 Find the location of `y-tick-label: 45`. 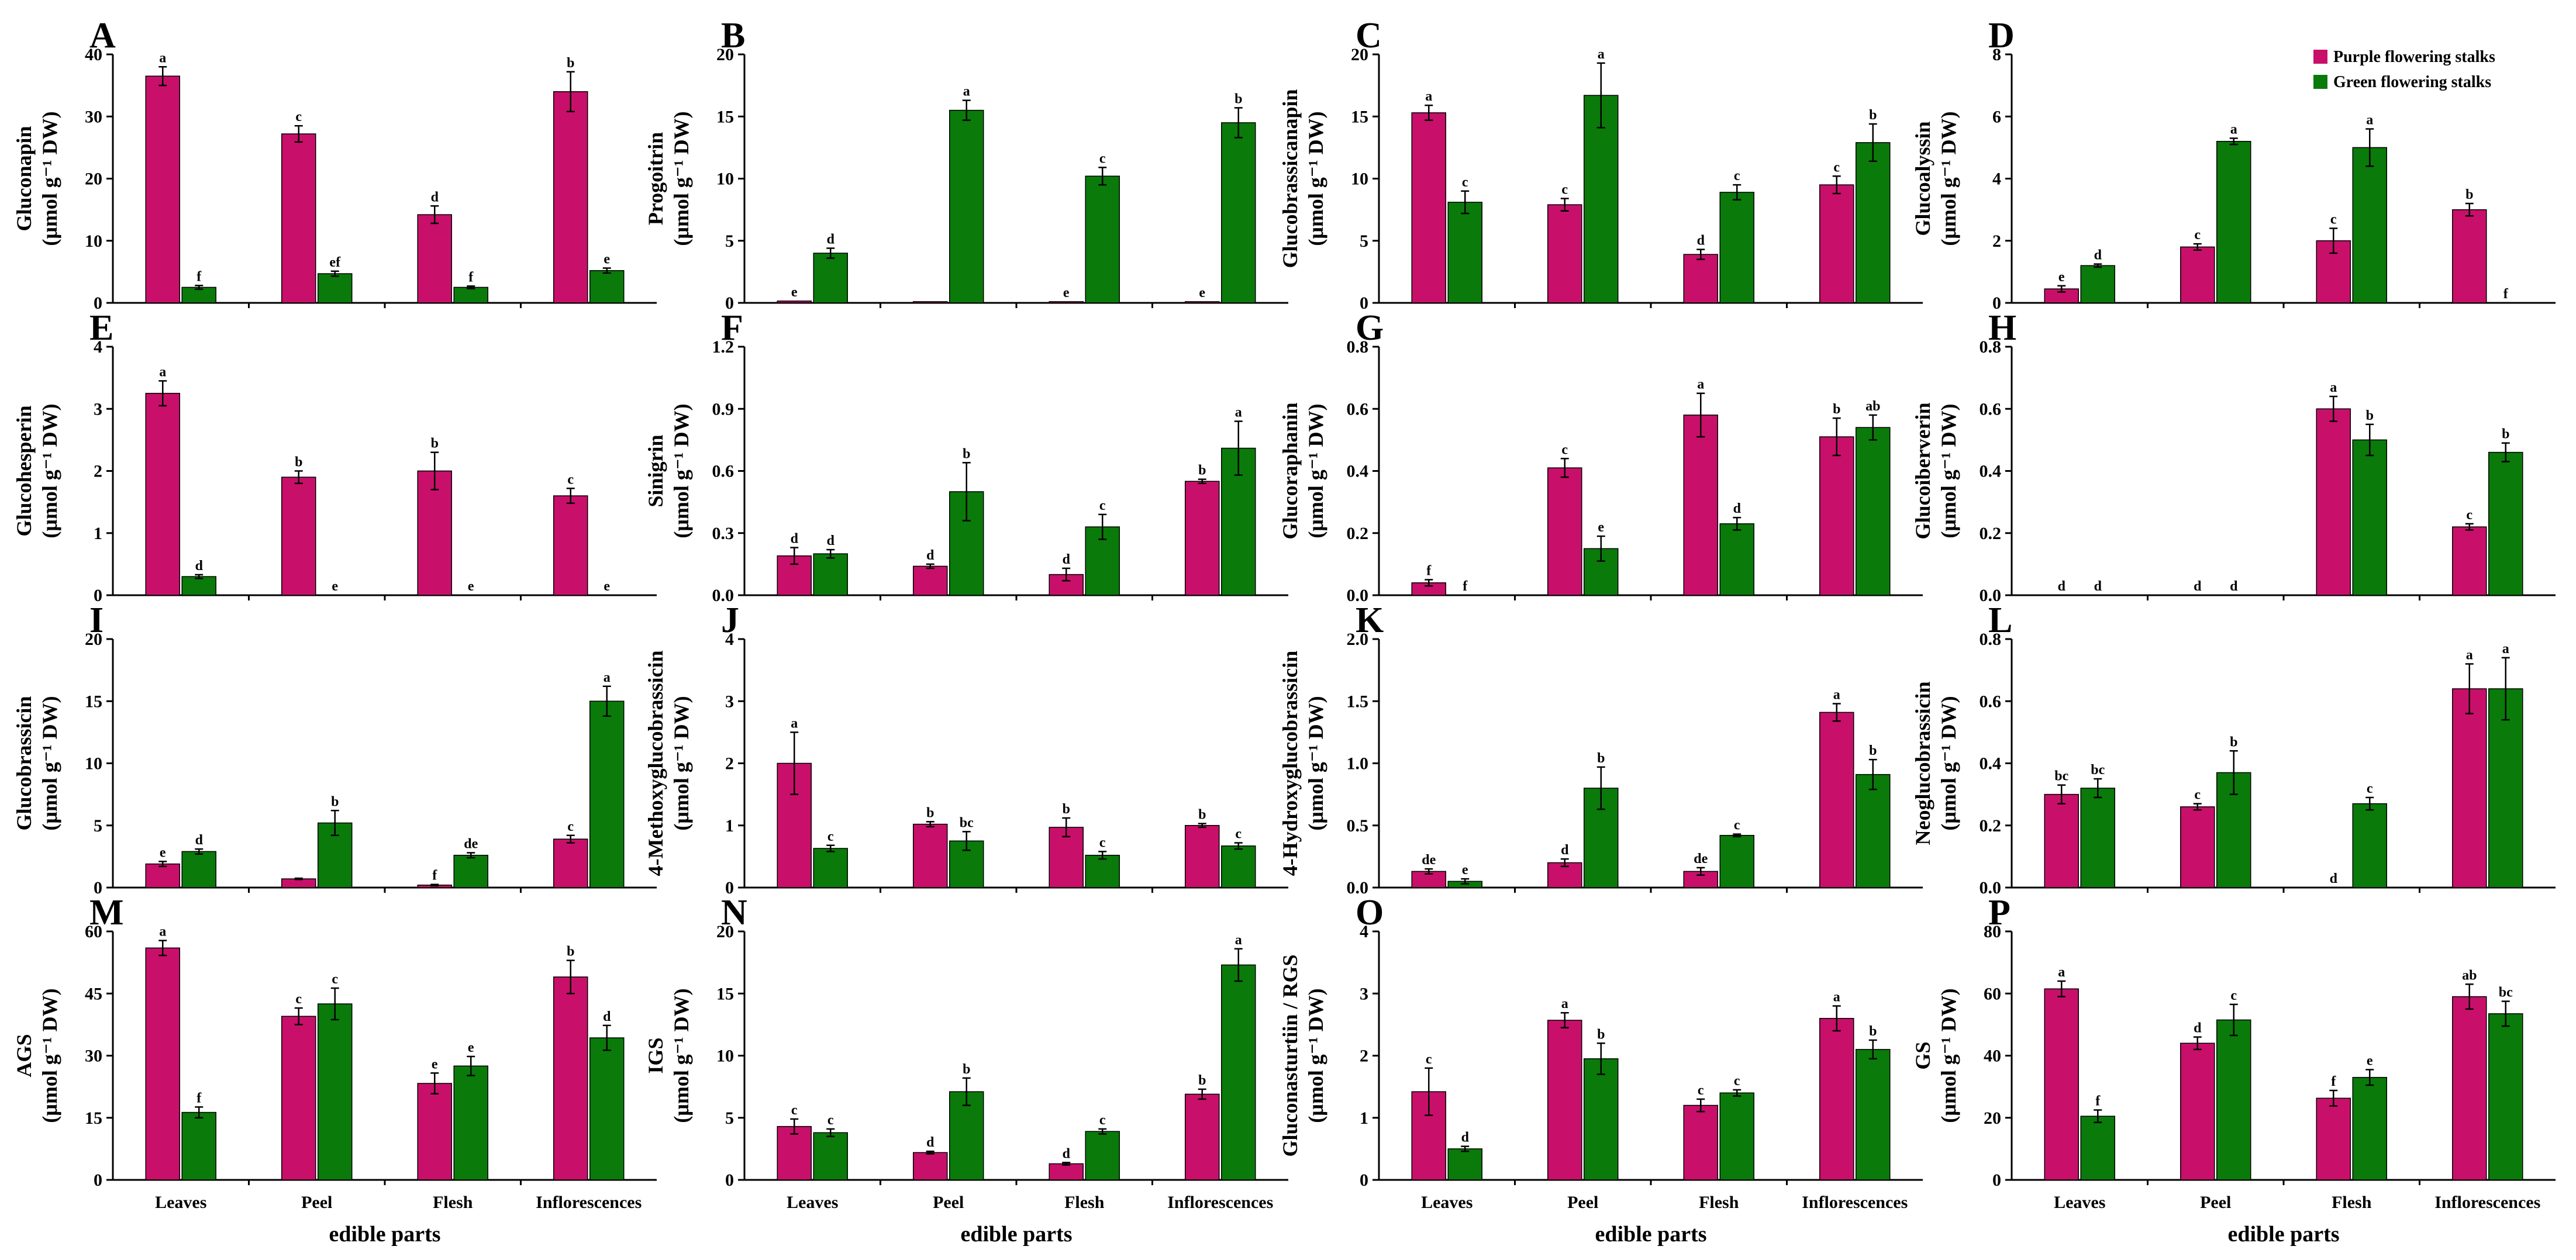

y-tick-label: 45 is located at coordinates (93, 993).